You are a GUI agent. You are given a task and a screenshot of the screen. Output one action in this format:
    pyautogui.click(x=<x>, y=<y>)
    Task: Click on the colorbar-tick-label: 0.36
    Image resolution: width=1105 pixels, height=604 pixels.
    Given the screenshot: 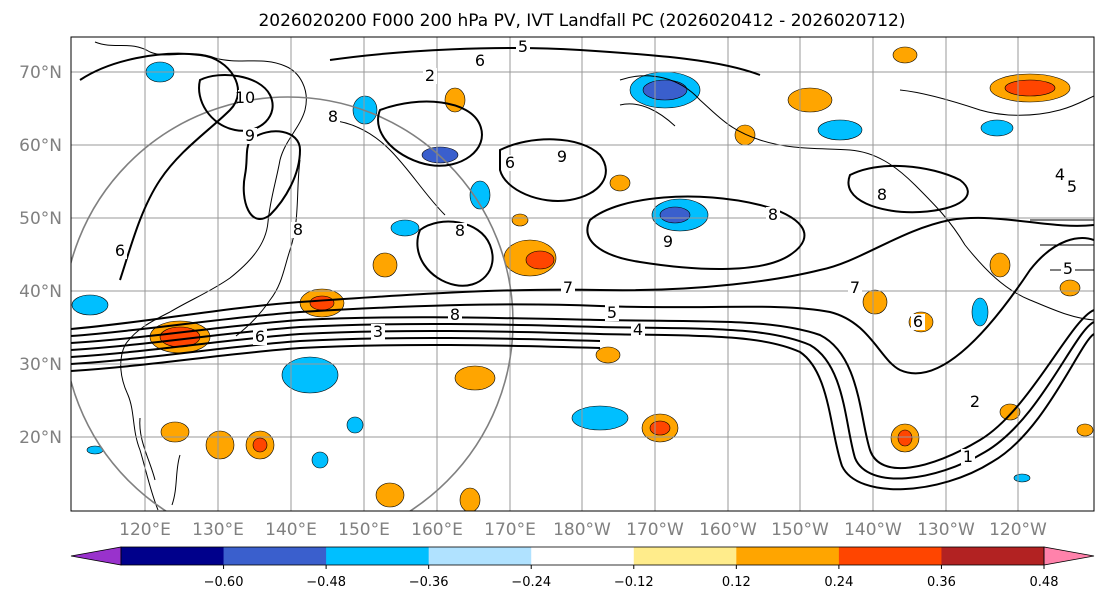 What is the action you would take?
    pyautogui.click(x=941, y=582)
    